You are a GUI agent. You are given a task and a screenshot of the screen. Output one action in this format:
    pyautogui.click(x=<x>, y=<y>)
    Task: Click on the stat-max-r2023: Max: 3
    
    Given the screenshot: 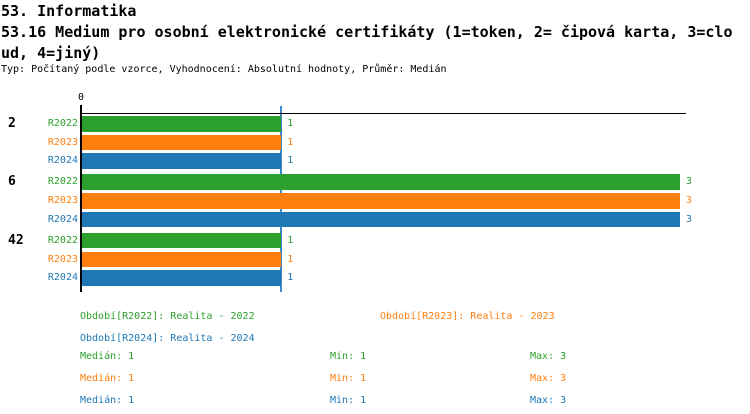 What is the action you would take?
    pyautogui.click(x=548, y=378)
    